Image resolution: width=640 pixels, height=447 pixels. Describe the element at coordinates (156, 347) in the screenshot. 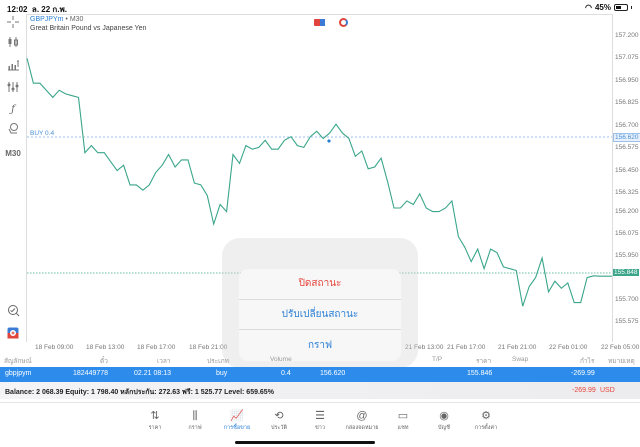

I see `x-axis-label: 18 Feb 17:00` at that location.